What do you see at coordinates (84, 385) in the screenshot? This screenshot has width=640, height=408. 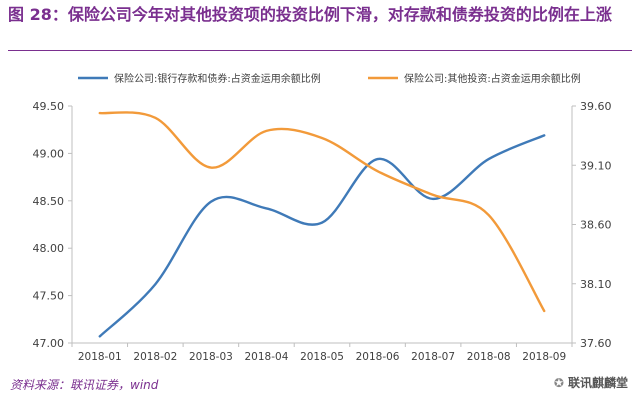 I see `source-note: 资料来源：联讯证券，wind` at bounding box center [84, 385].